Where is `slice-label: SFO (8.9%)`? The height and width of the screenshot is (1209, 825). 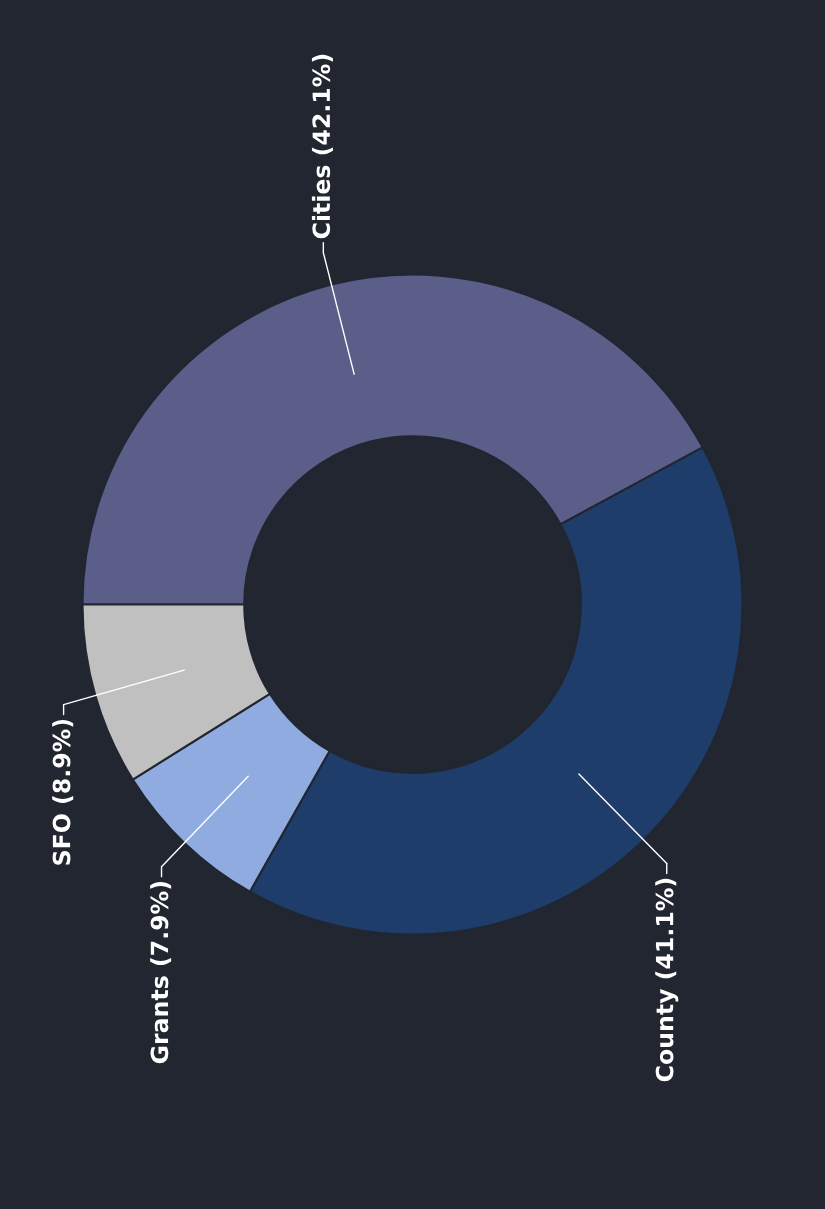
slice-label: SFO (8.9%) is located at coordinates (63, 792).